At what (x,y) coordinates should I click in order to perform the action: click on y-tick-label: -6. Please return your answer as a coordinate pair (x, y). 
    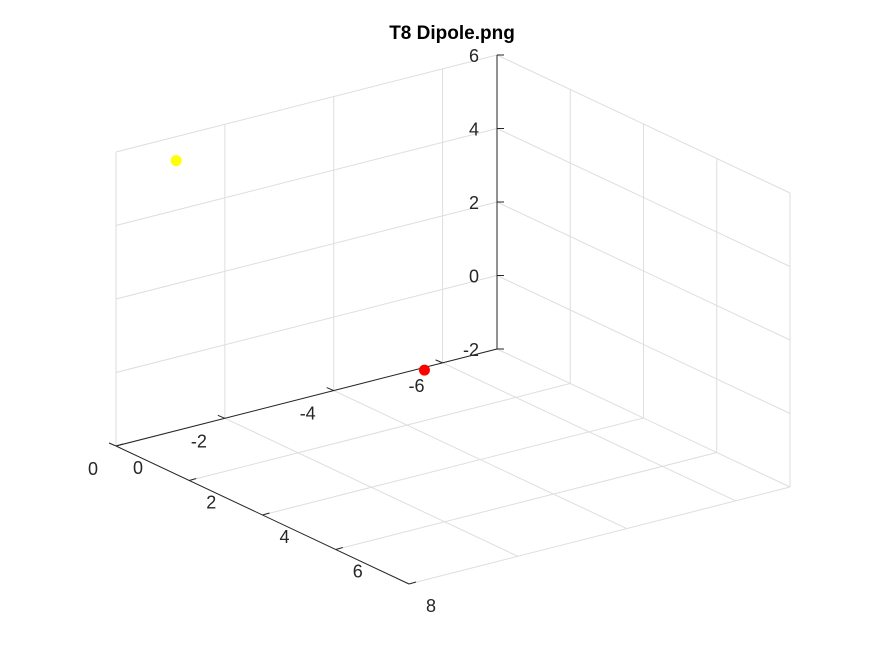
    Looking at the image, I should click on (417, 386).